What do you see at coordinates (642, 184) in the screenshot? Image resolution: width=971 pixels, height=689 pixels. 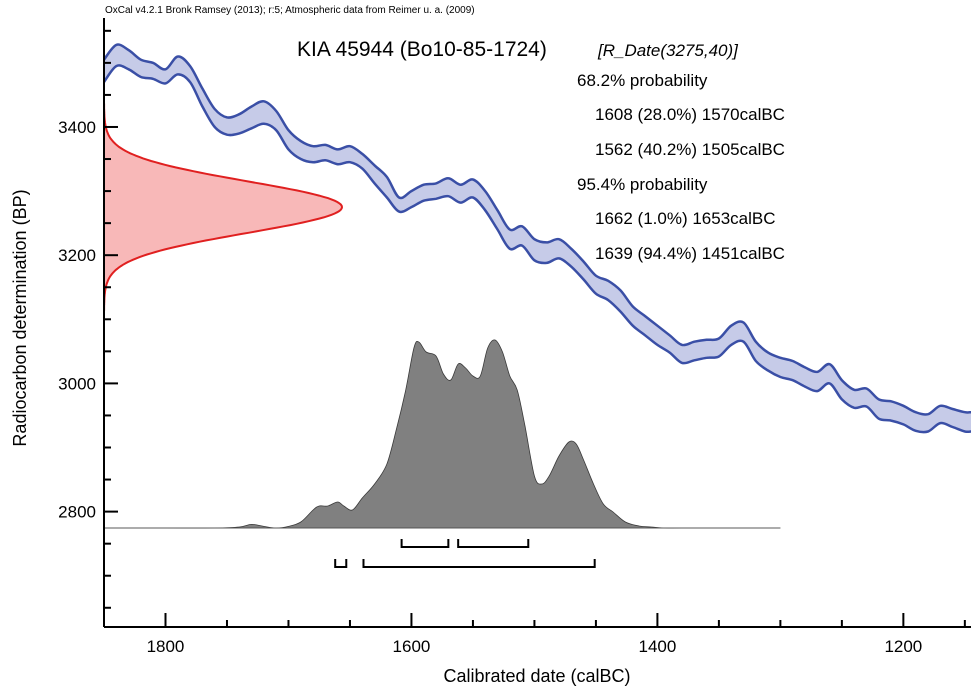 I see `prob-label-95: 95.4% probability` at bounding box center [642, 184].